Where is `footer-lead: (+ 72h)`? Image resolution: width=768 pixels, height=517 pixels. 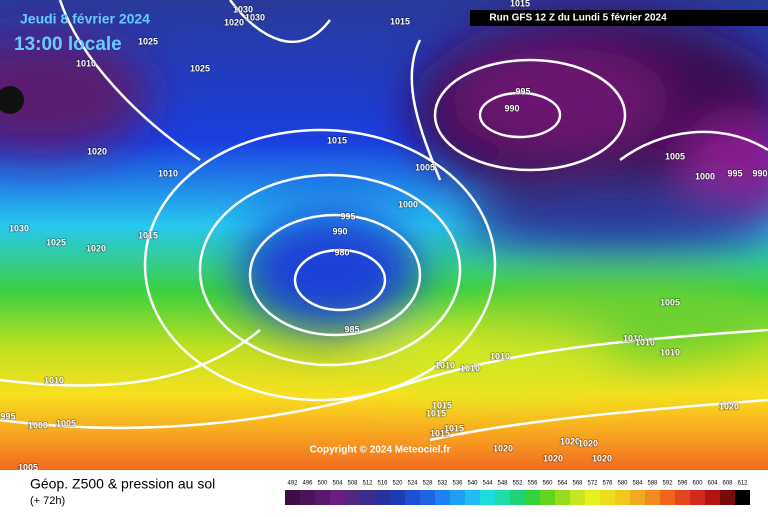
footer-lead: (+ 72h) is located at coordinates (47, 501).